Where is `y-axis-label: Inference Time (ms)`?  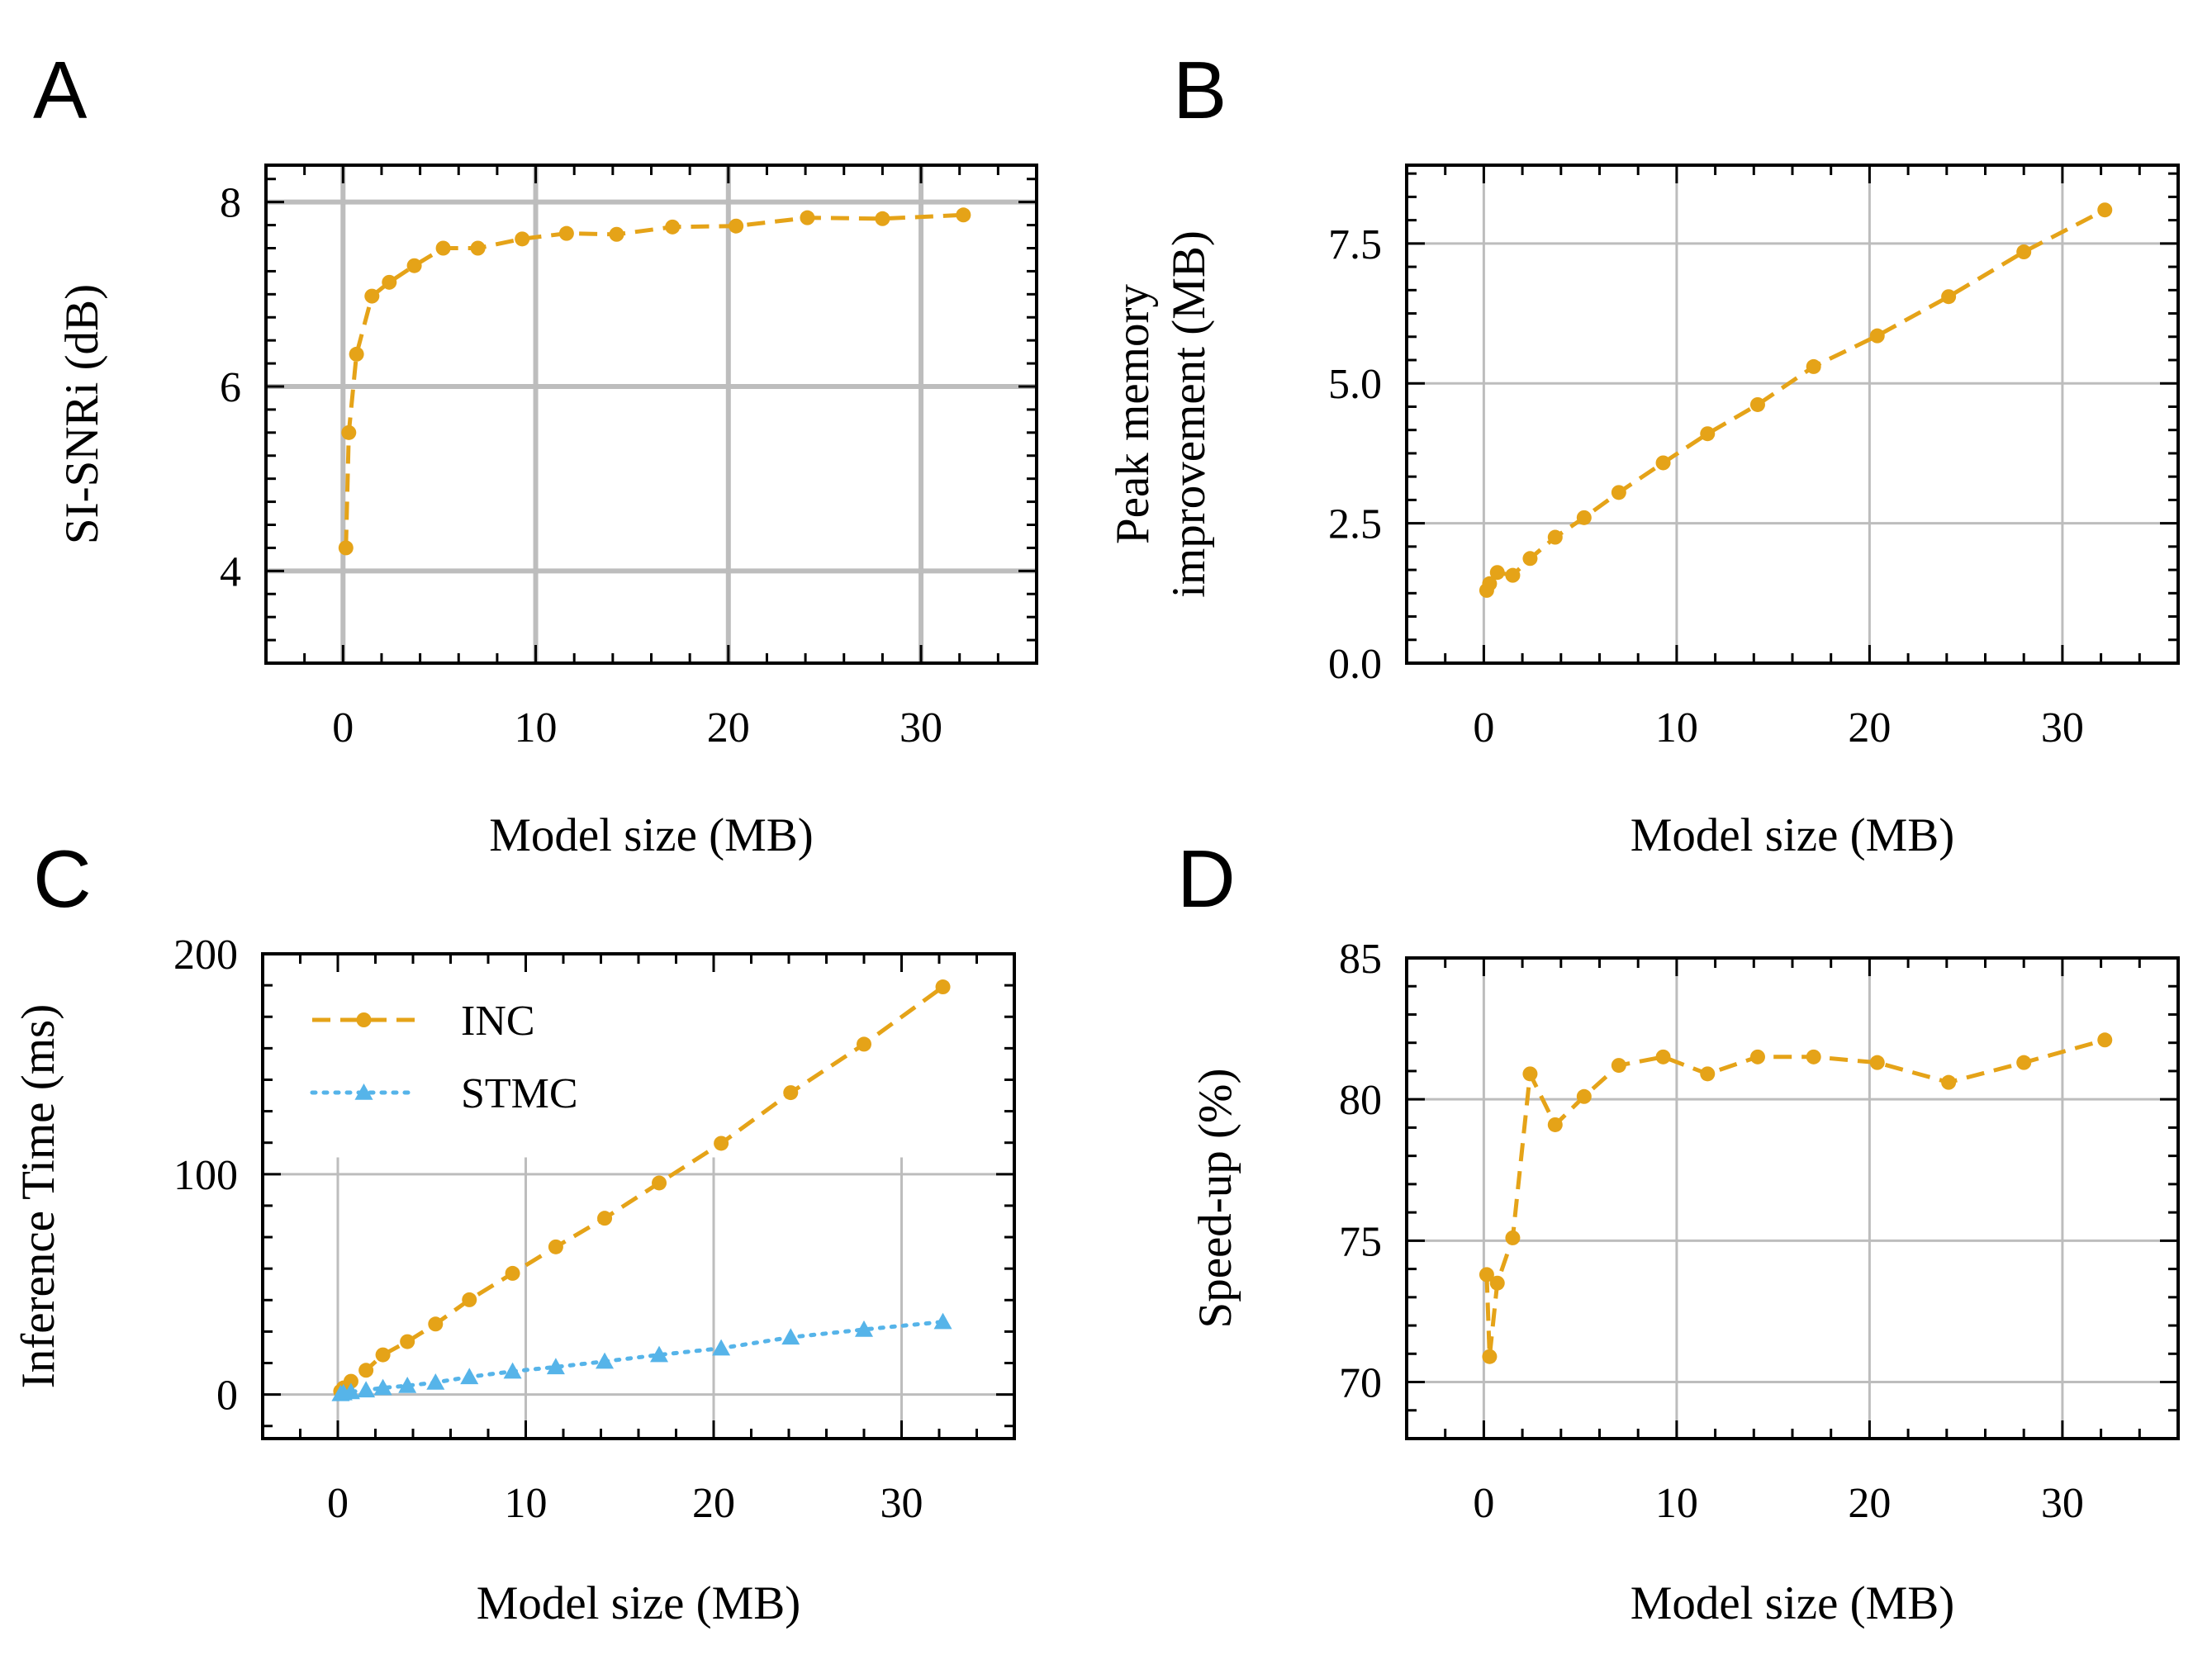
y-axis-label: Inference Time (ms) is located at coordinates (38, 1196).